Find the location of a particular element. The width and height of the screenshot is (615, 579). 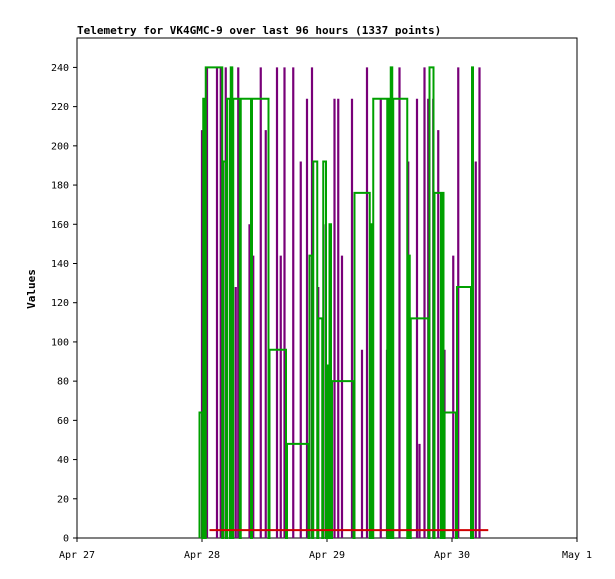

x-tick-label: Apr 29 is located at coordinates (327, 555).